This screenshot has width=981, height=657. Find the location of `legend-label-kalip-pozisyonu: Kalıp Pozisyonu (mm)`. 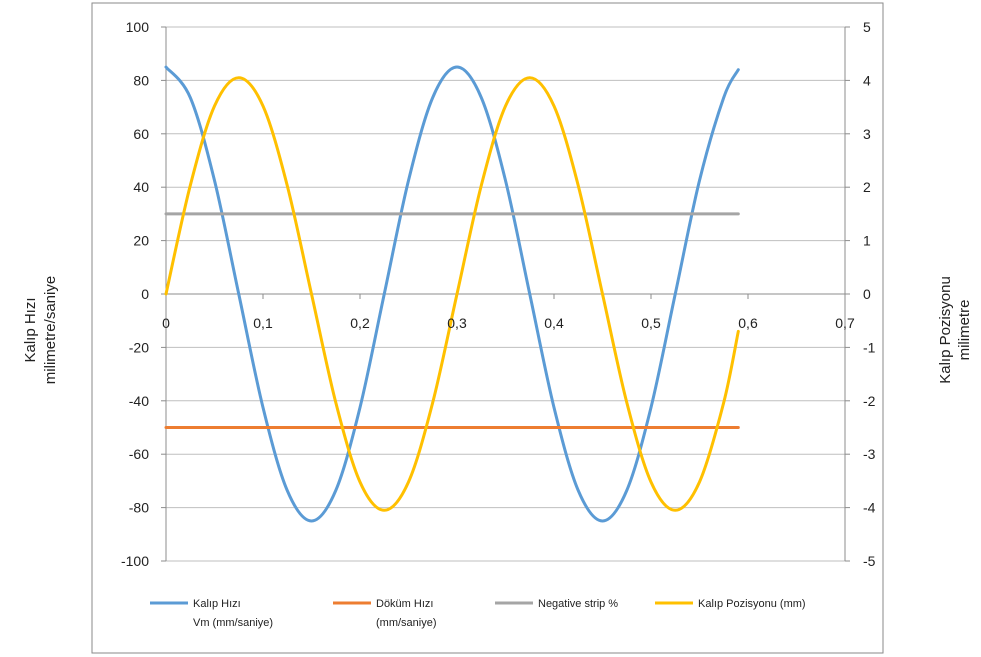

legend-label-kalip-pozisyonu: Kalıp Pozisyonu (mm) is located at coordinates (752, 604).